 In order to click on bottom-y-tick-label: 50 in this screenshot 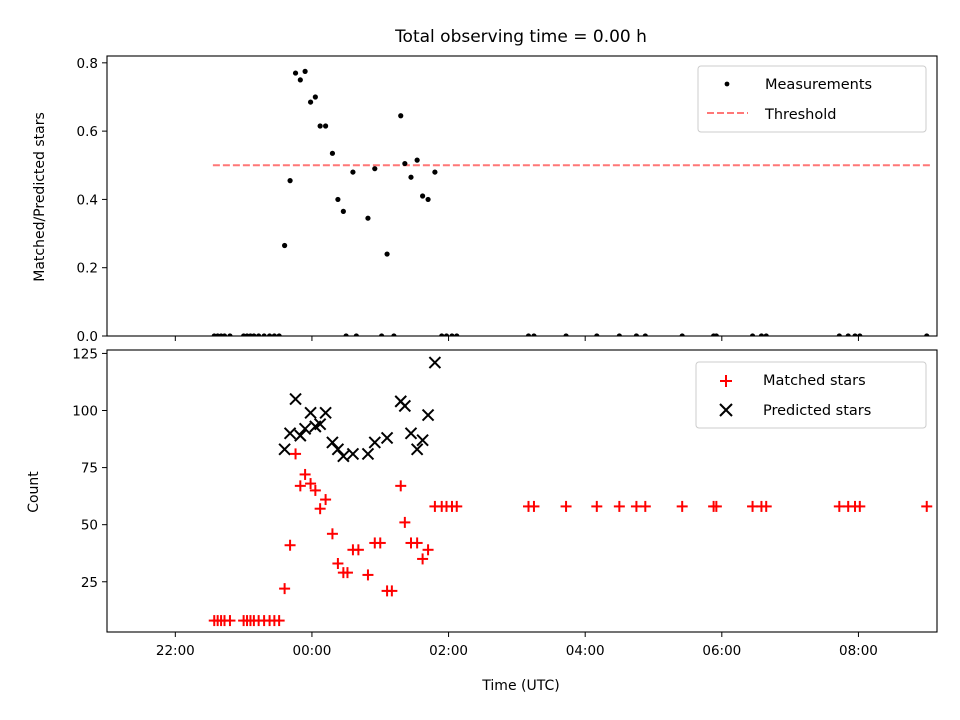, I will do `click(89, 526)`.